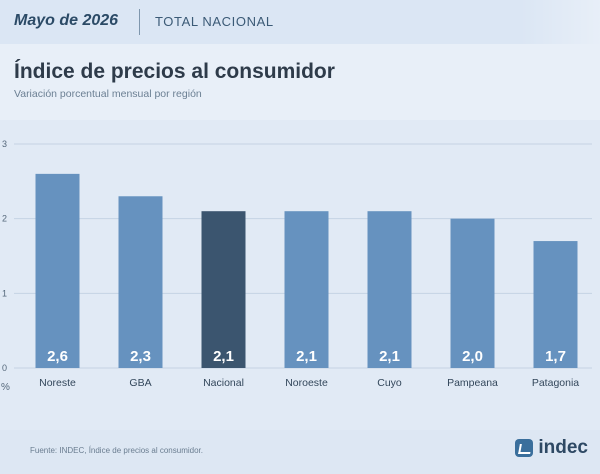 The height and width of the screenshot is (474, 600). I want to click on x-tick-label: Noreste, so click(57, 383).